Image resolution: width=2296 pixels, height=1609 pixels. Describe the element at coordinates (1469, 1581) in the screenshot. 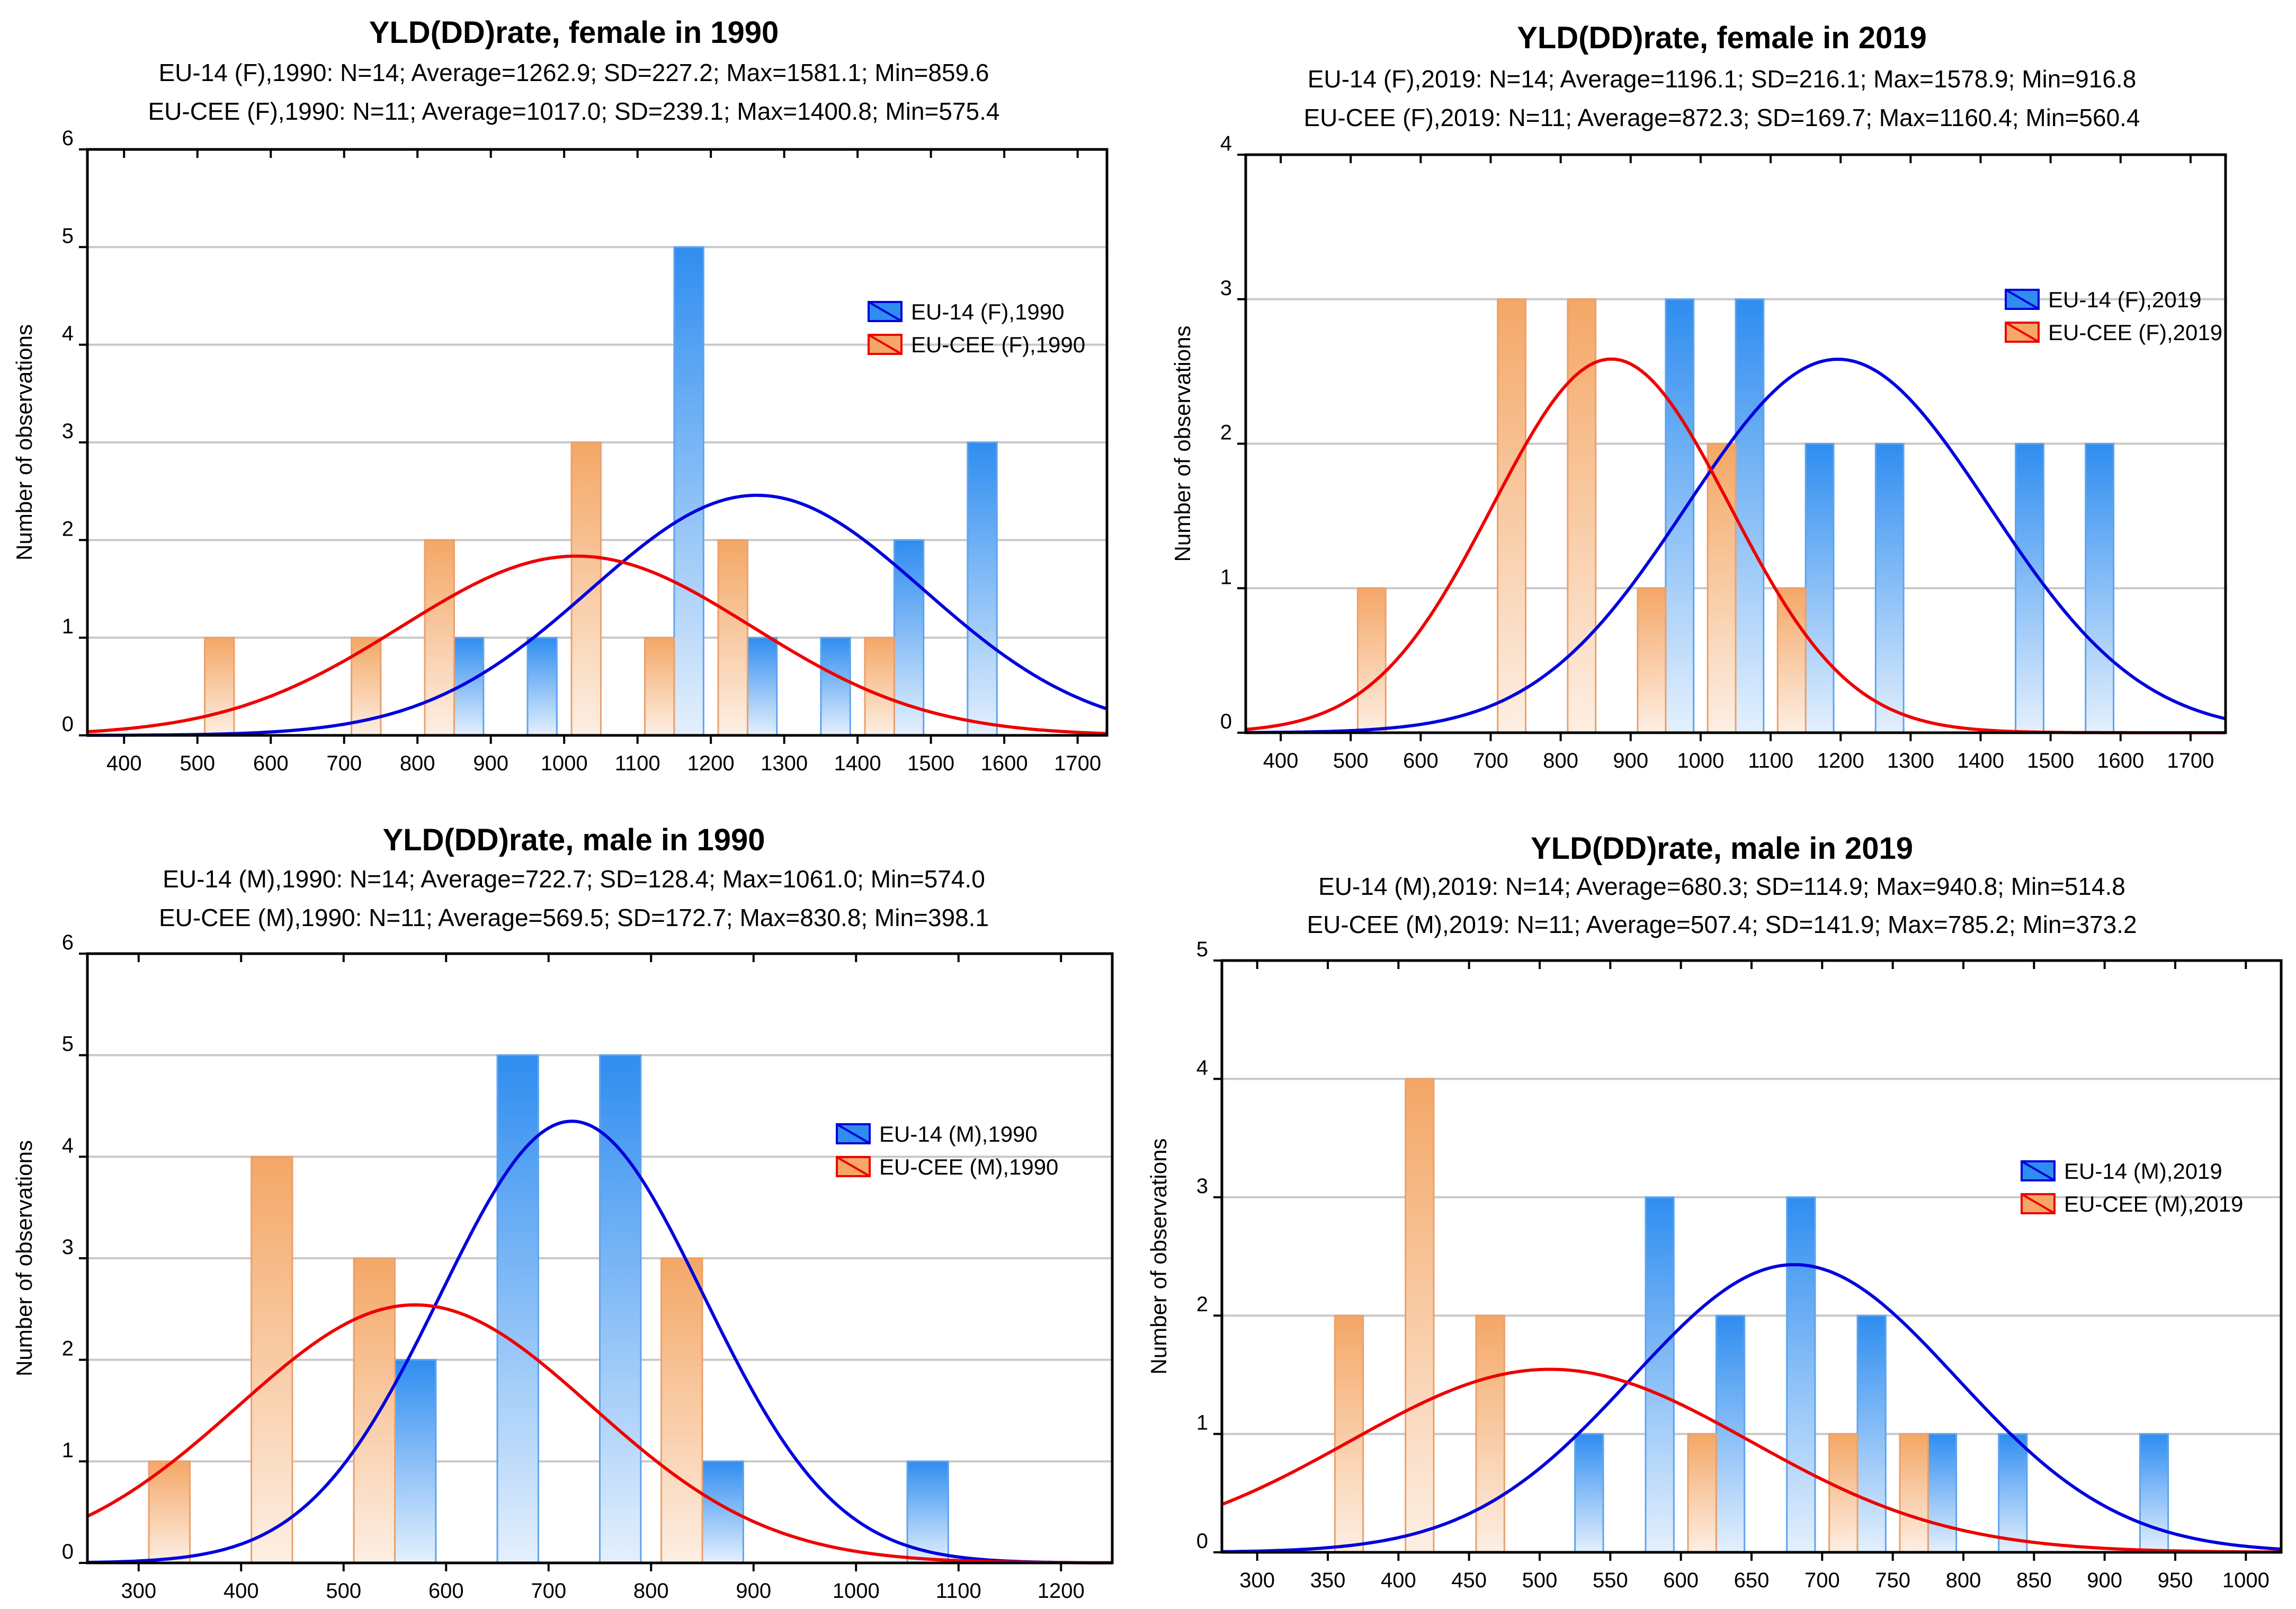

I see `x-tick-label: 450` at that location.